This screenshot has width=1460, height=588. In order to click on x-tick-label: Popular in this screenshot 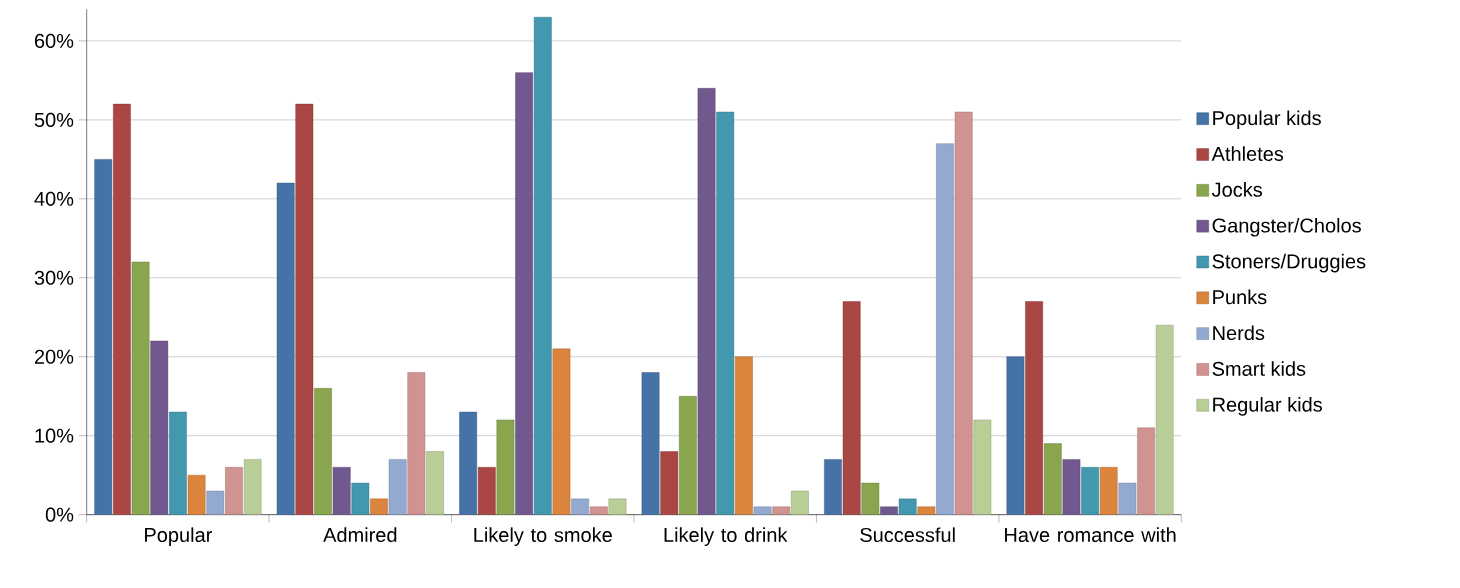, I will do `click(179, 536)`.